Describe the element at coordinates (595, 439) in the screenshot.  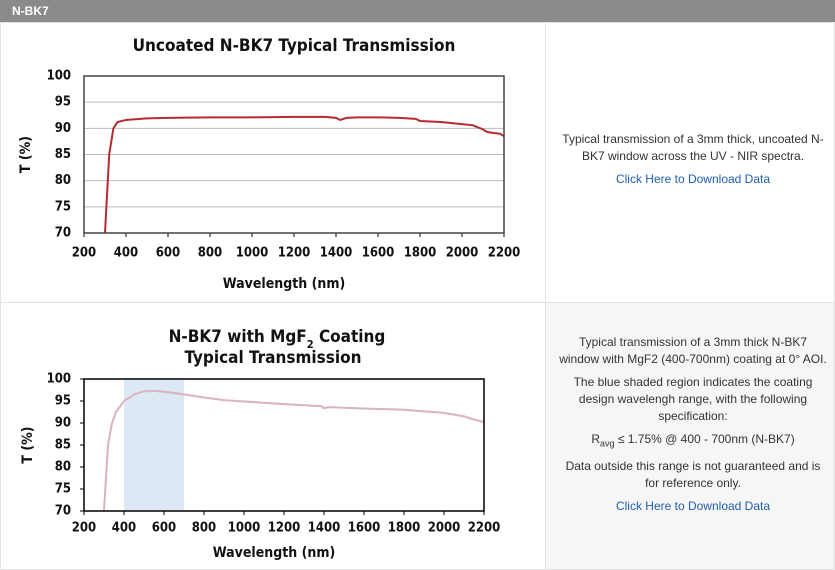
I see `spec-symbol: R` at that location.